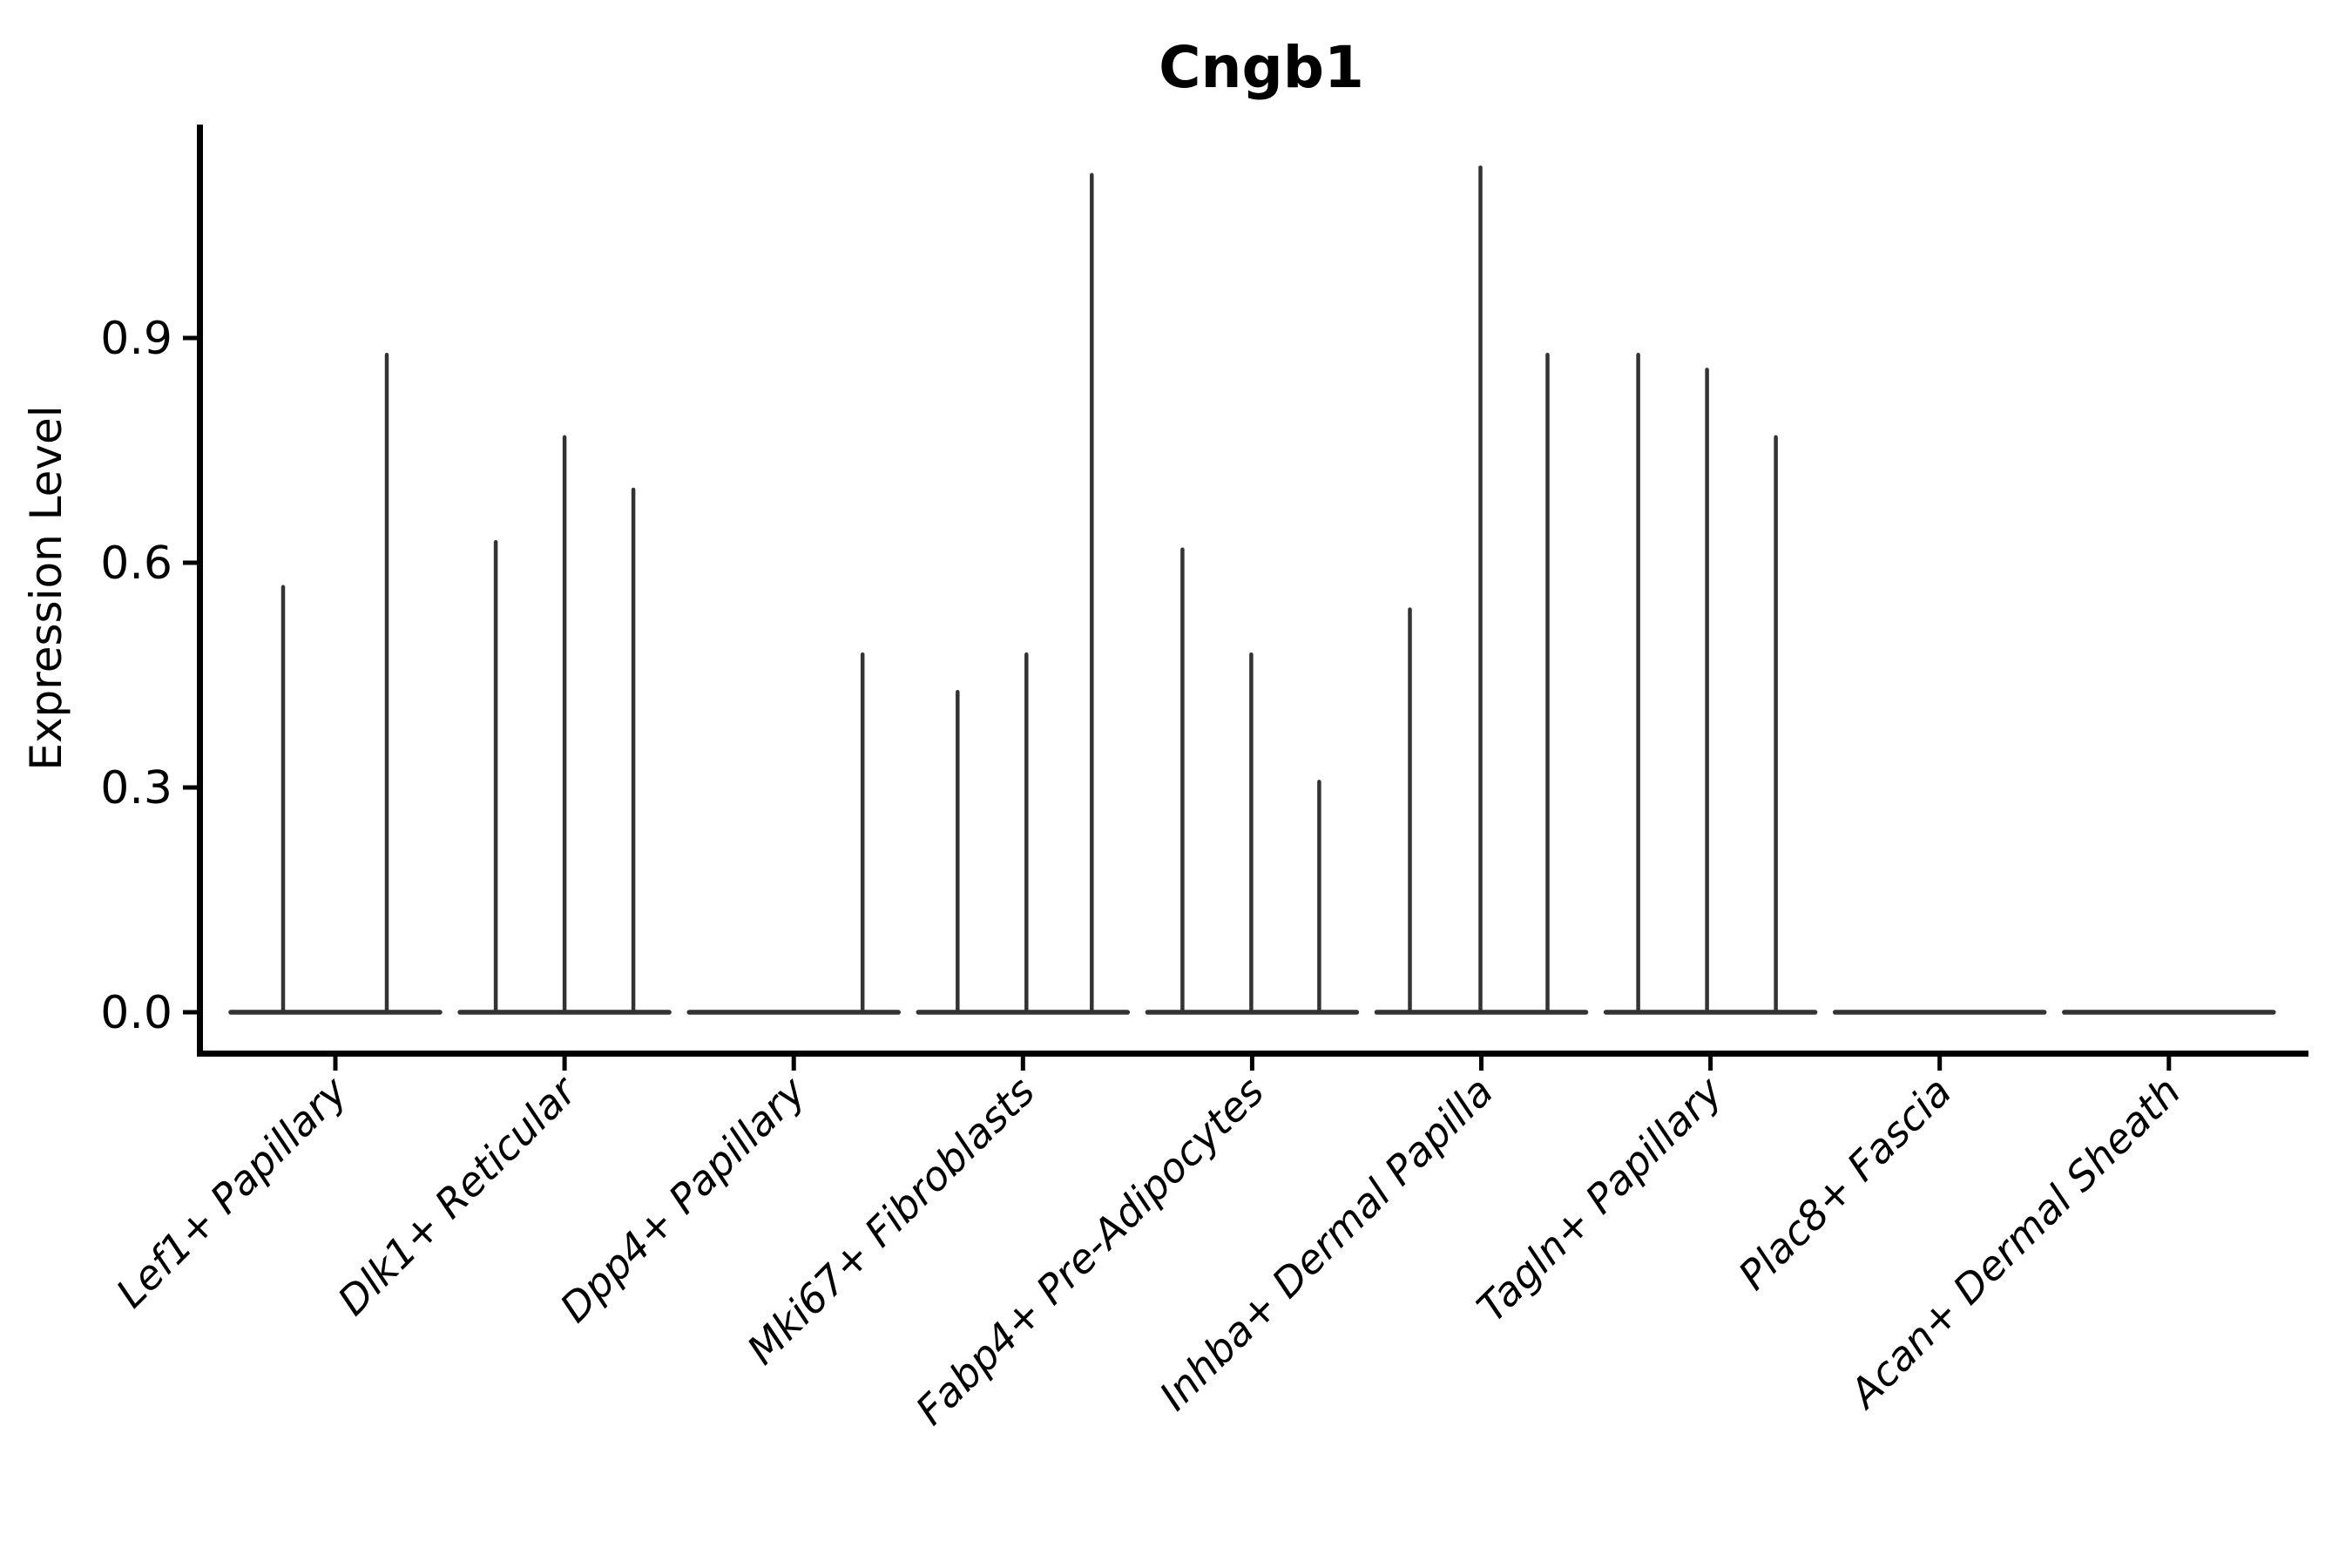 This screenshot has width=2352, height=1568. What do you see at coordinates (1261, 67) in the screenshot?
I see `chart-title: Cngb1` at bounding box center [1261, 67].